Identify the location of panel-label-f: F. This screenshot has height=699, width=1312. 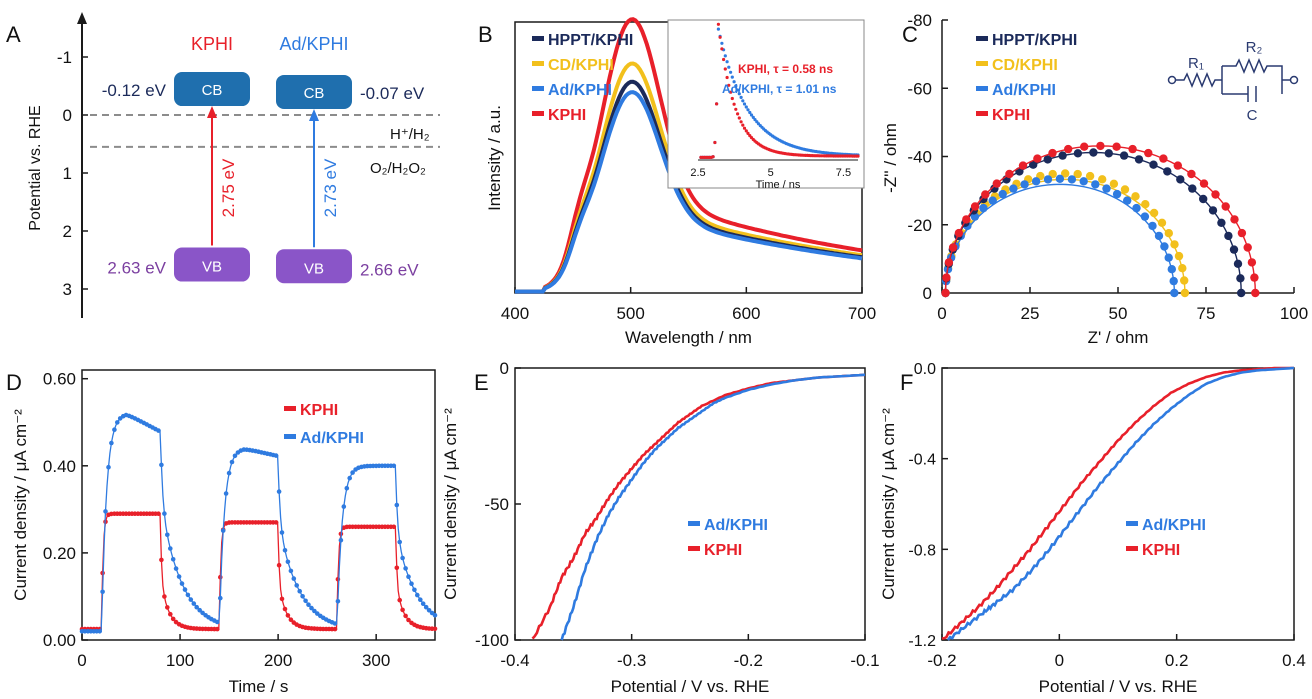
(906, 382).